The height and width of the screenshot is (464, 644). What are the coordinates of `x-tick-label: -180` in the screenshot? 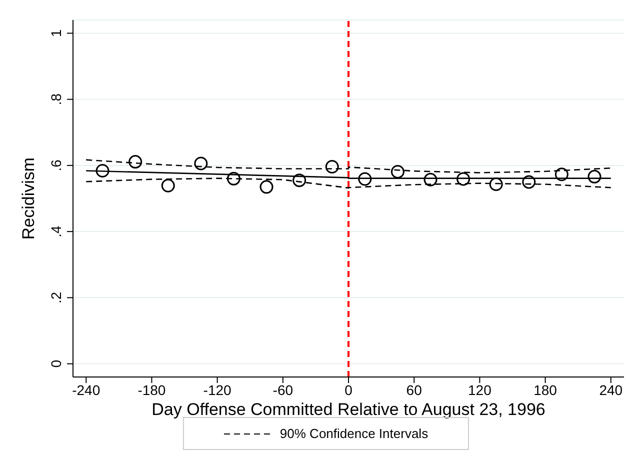 It's located at (152, 390).